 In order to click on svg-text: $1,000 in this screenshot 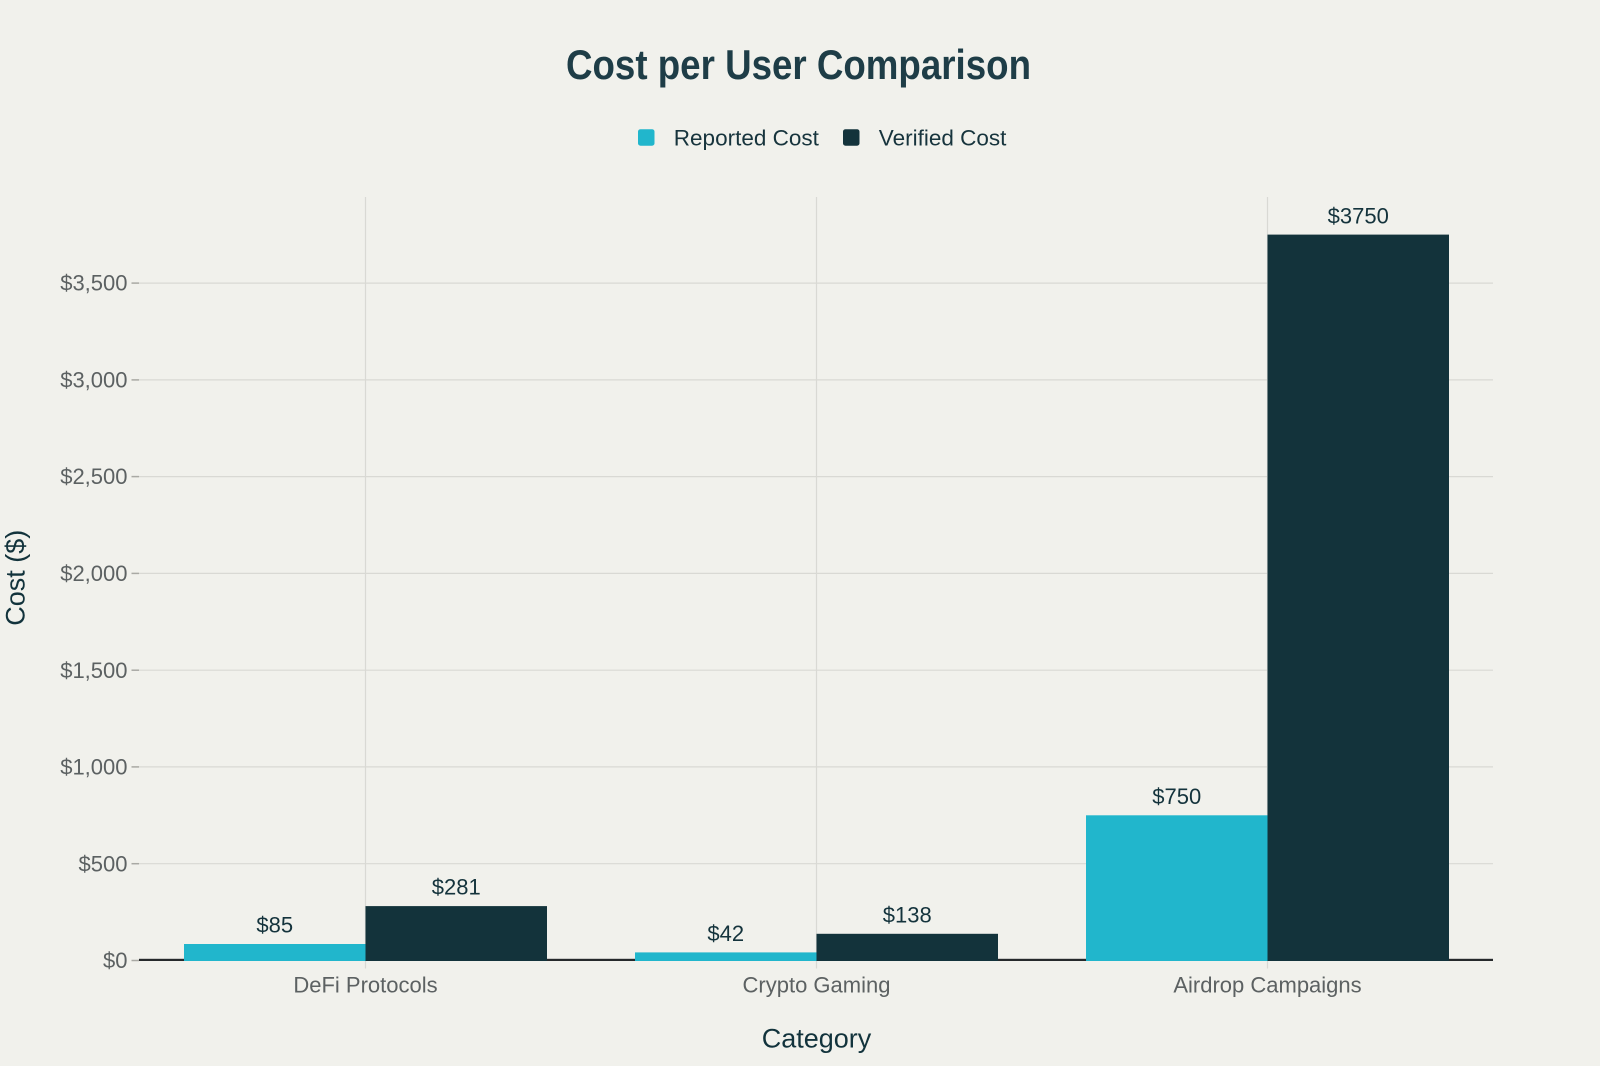, I will do `click(93, 767)`.